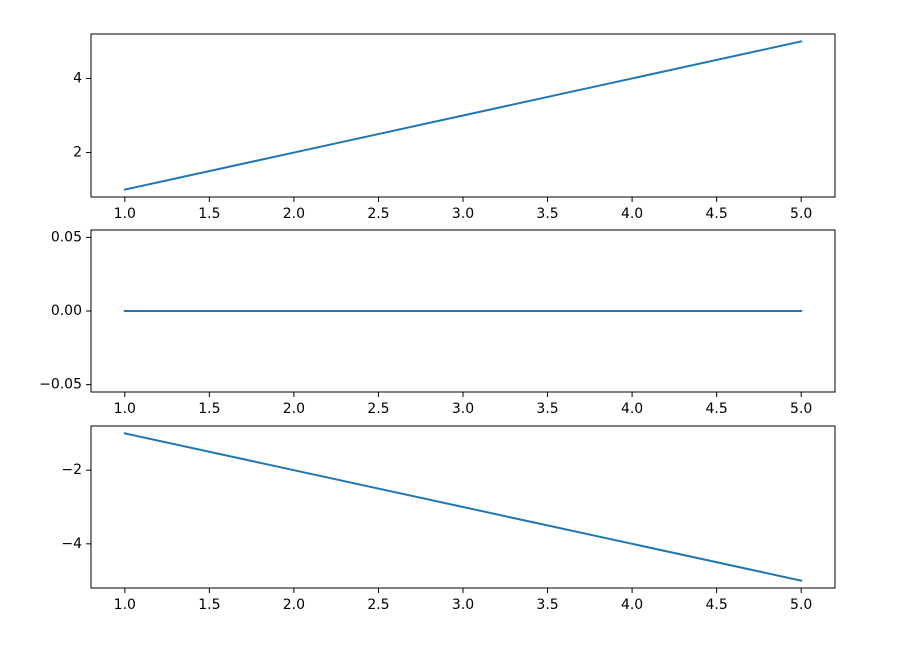 The image size is (907, 650). What do you see at coordinates (77, 153) in the screenshot?
I see `y-tick-label: 2` at bounding box center [77, 153].